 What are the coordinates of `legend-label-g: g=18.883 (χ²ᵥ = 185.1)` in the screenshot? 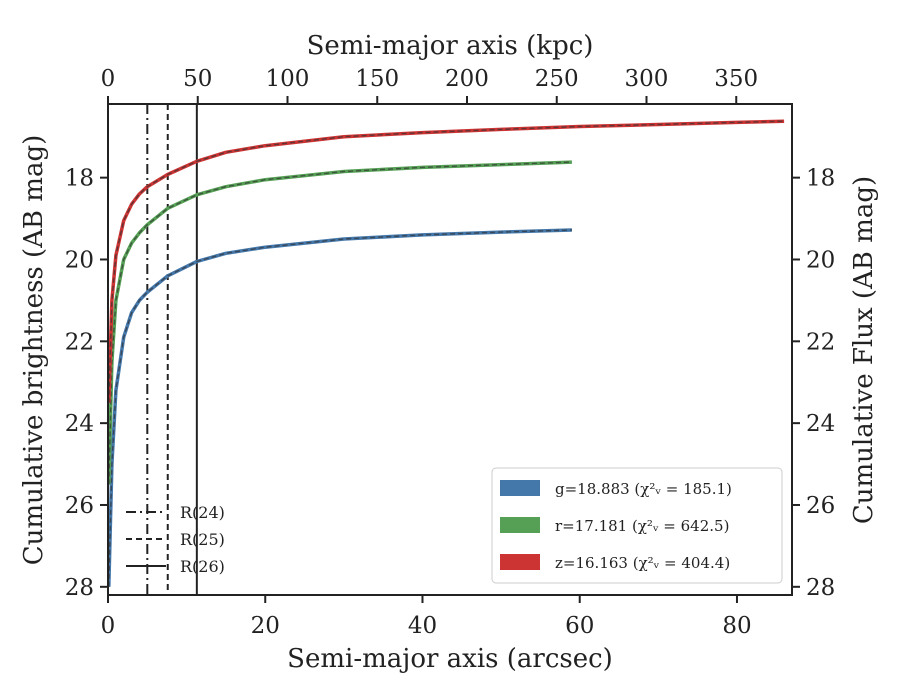 It's located at (643, 489).